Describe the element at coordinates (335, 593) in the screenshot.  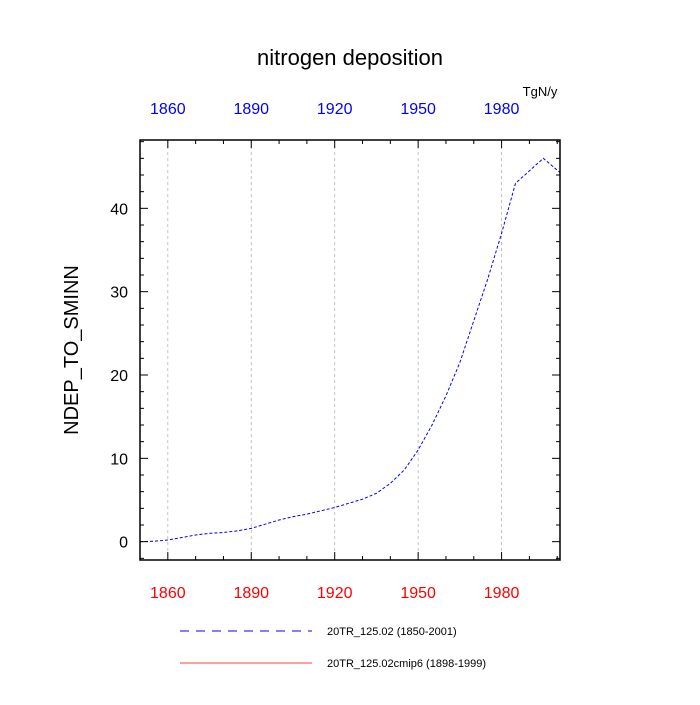
I see `x-tick-label-bottom: 1920` at that location.